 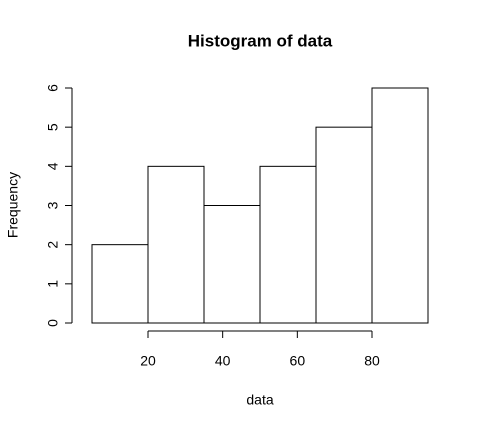 I want to click on y-tick-label: 5, so click(x=53, y=127).